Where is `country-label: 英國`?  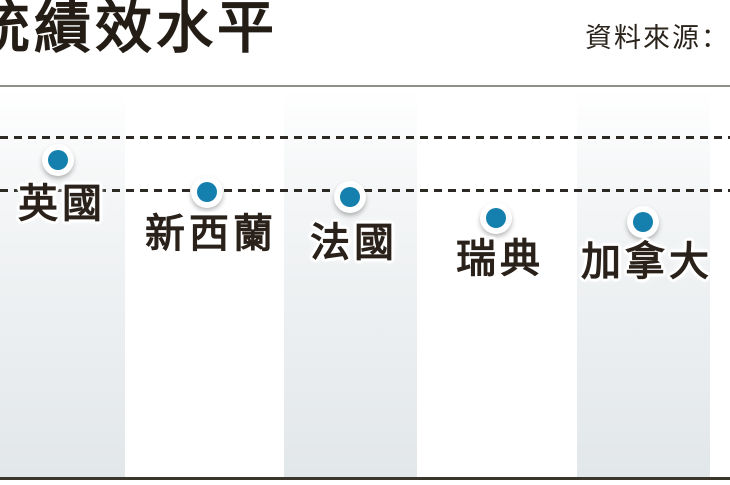 country-label: 英國 is located at coordinates (62, 204).